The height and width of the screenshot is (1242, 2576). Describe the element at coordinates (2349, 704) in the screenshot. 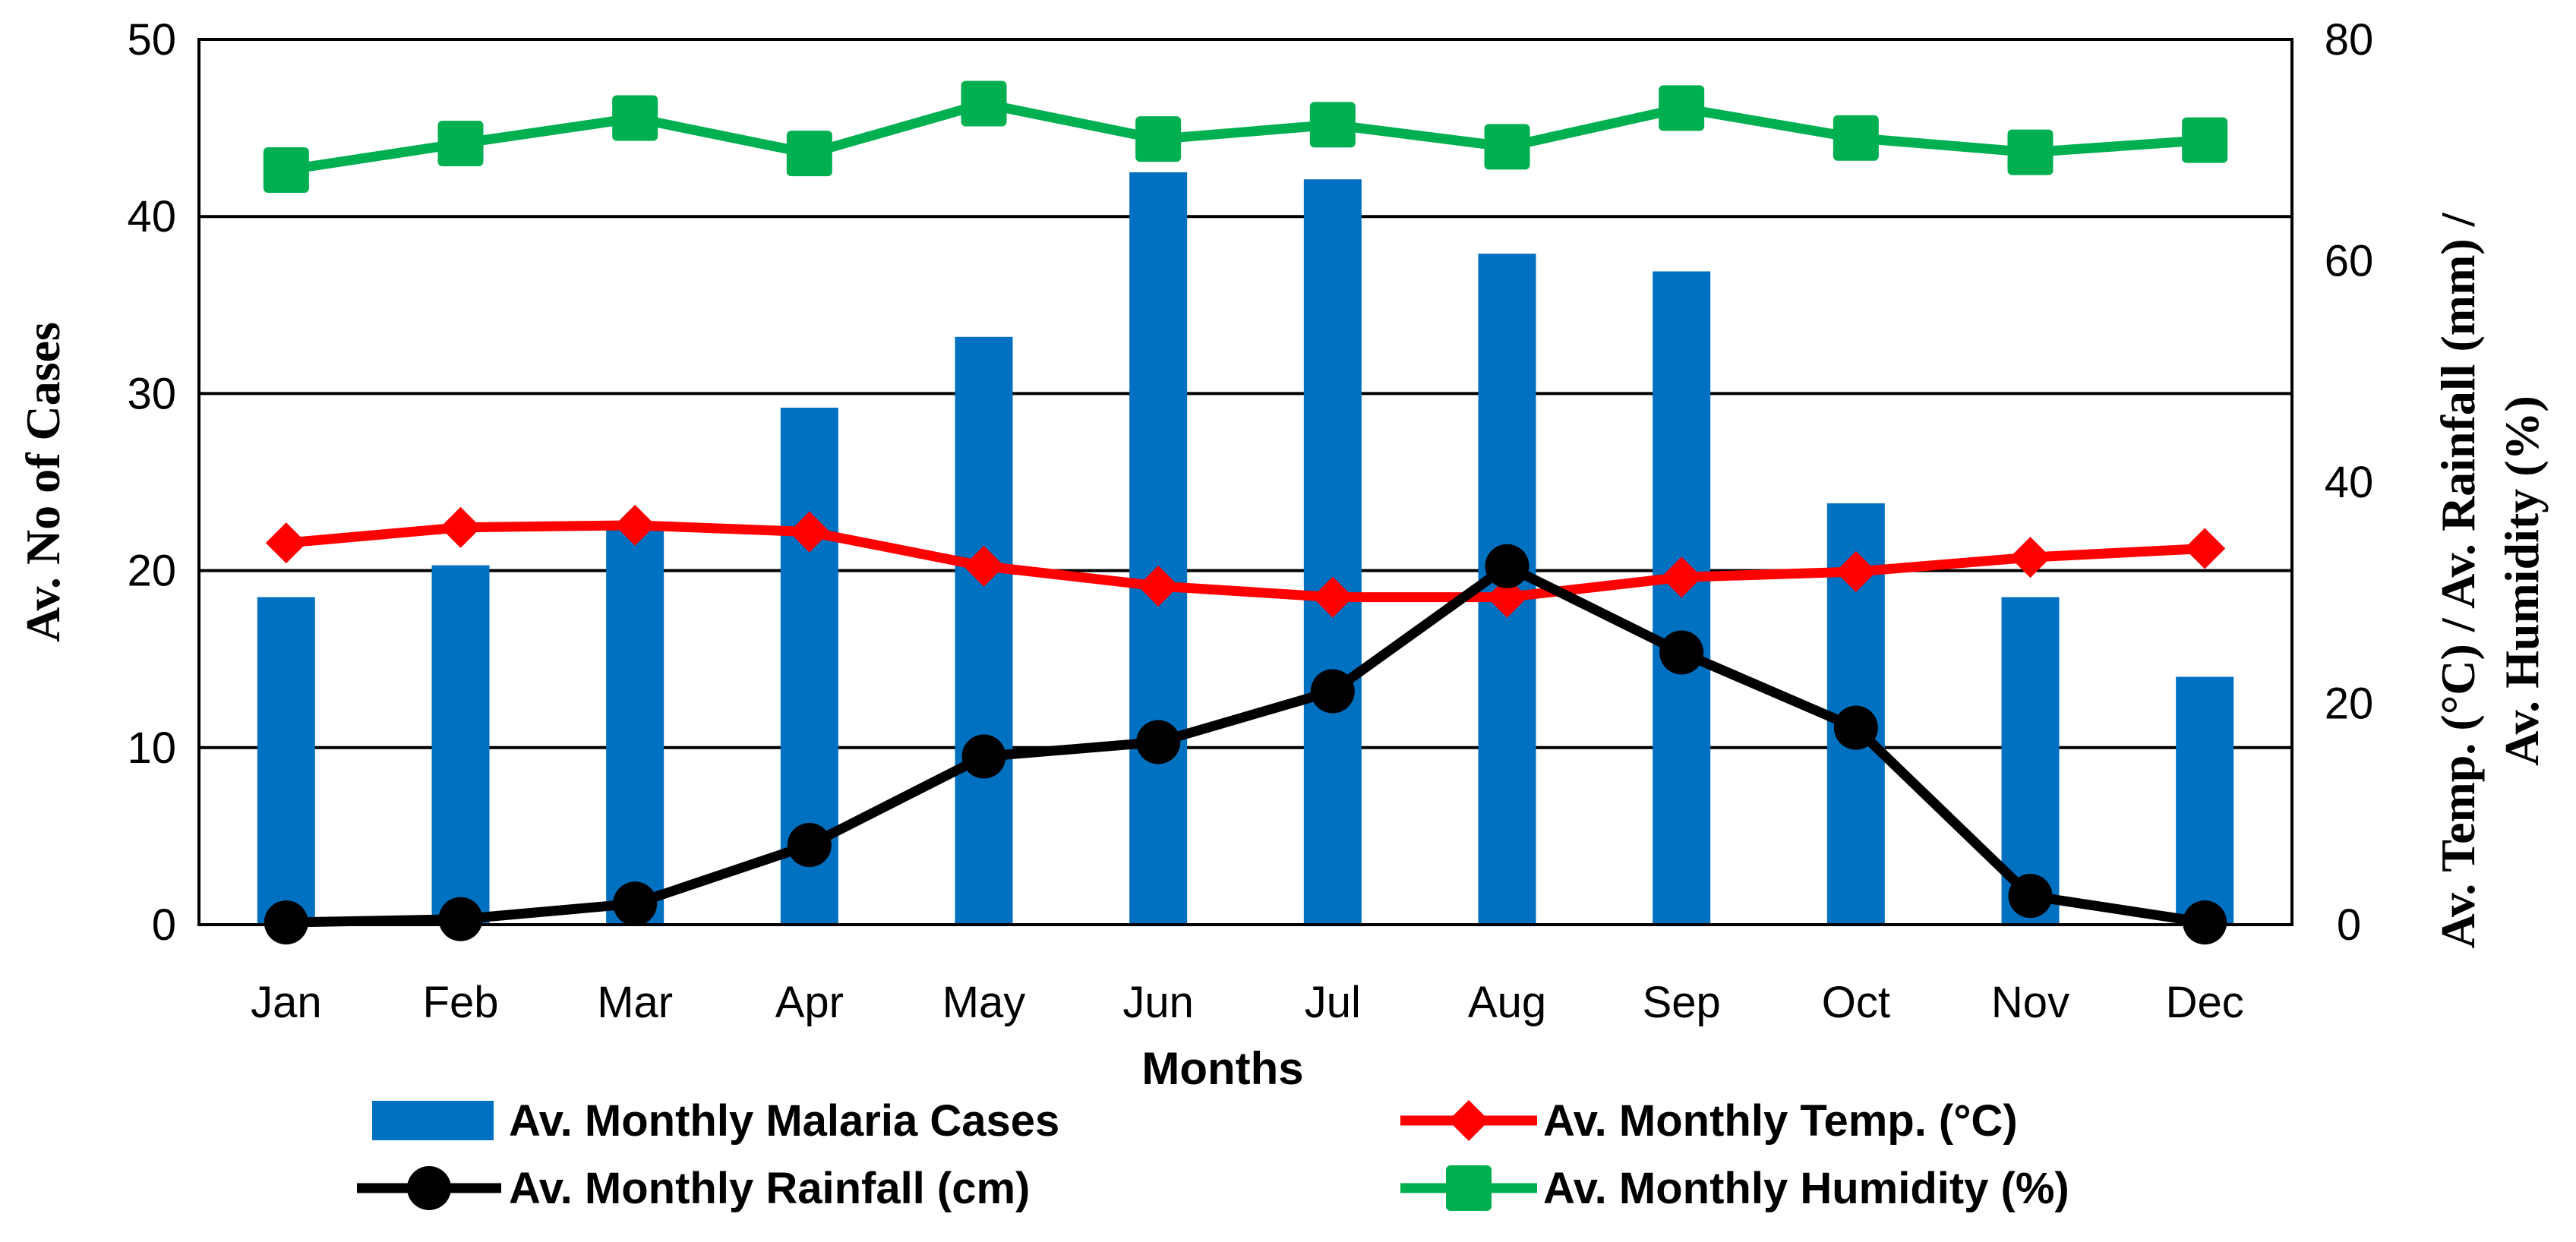

I see `y2-tick-label: 20` at that location.